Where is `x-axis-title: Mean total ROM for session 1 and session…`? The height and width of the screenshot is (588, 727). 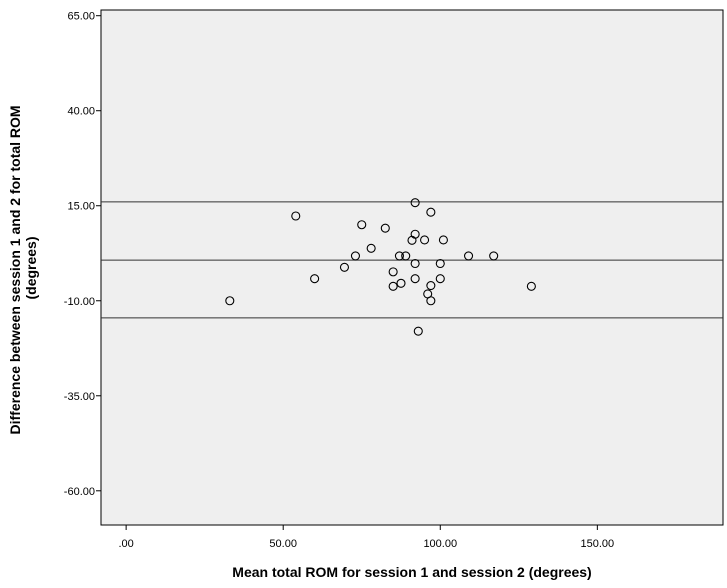 x-axis-title: Mean total ROM for session 1 and session… is located at coordinates (411, 572).